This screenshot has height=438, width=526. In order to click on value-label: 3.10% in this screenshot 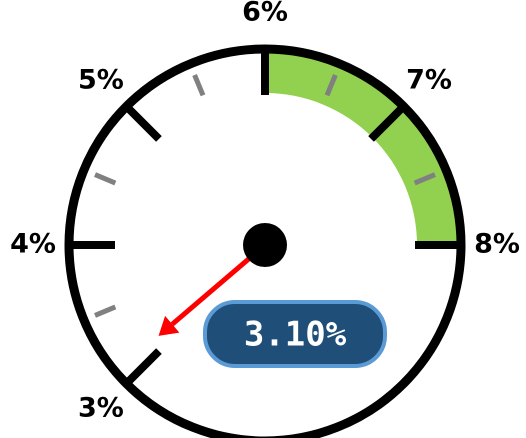, I will do `click(295, 335)`.